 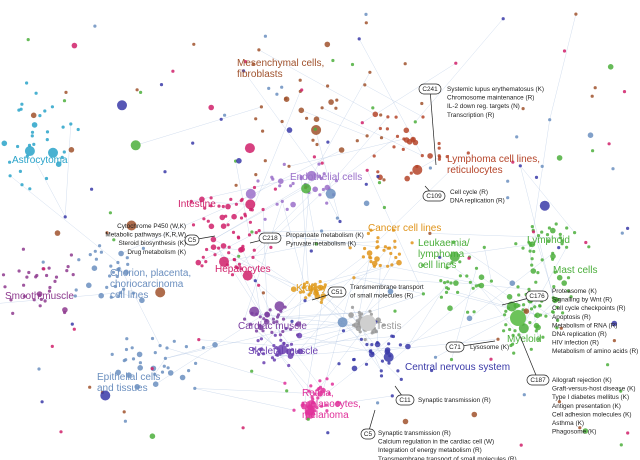 I want to click on pathway-item: Type I diabetes mellitus (K), so click(x=590, y=397).